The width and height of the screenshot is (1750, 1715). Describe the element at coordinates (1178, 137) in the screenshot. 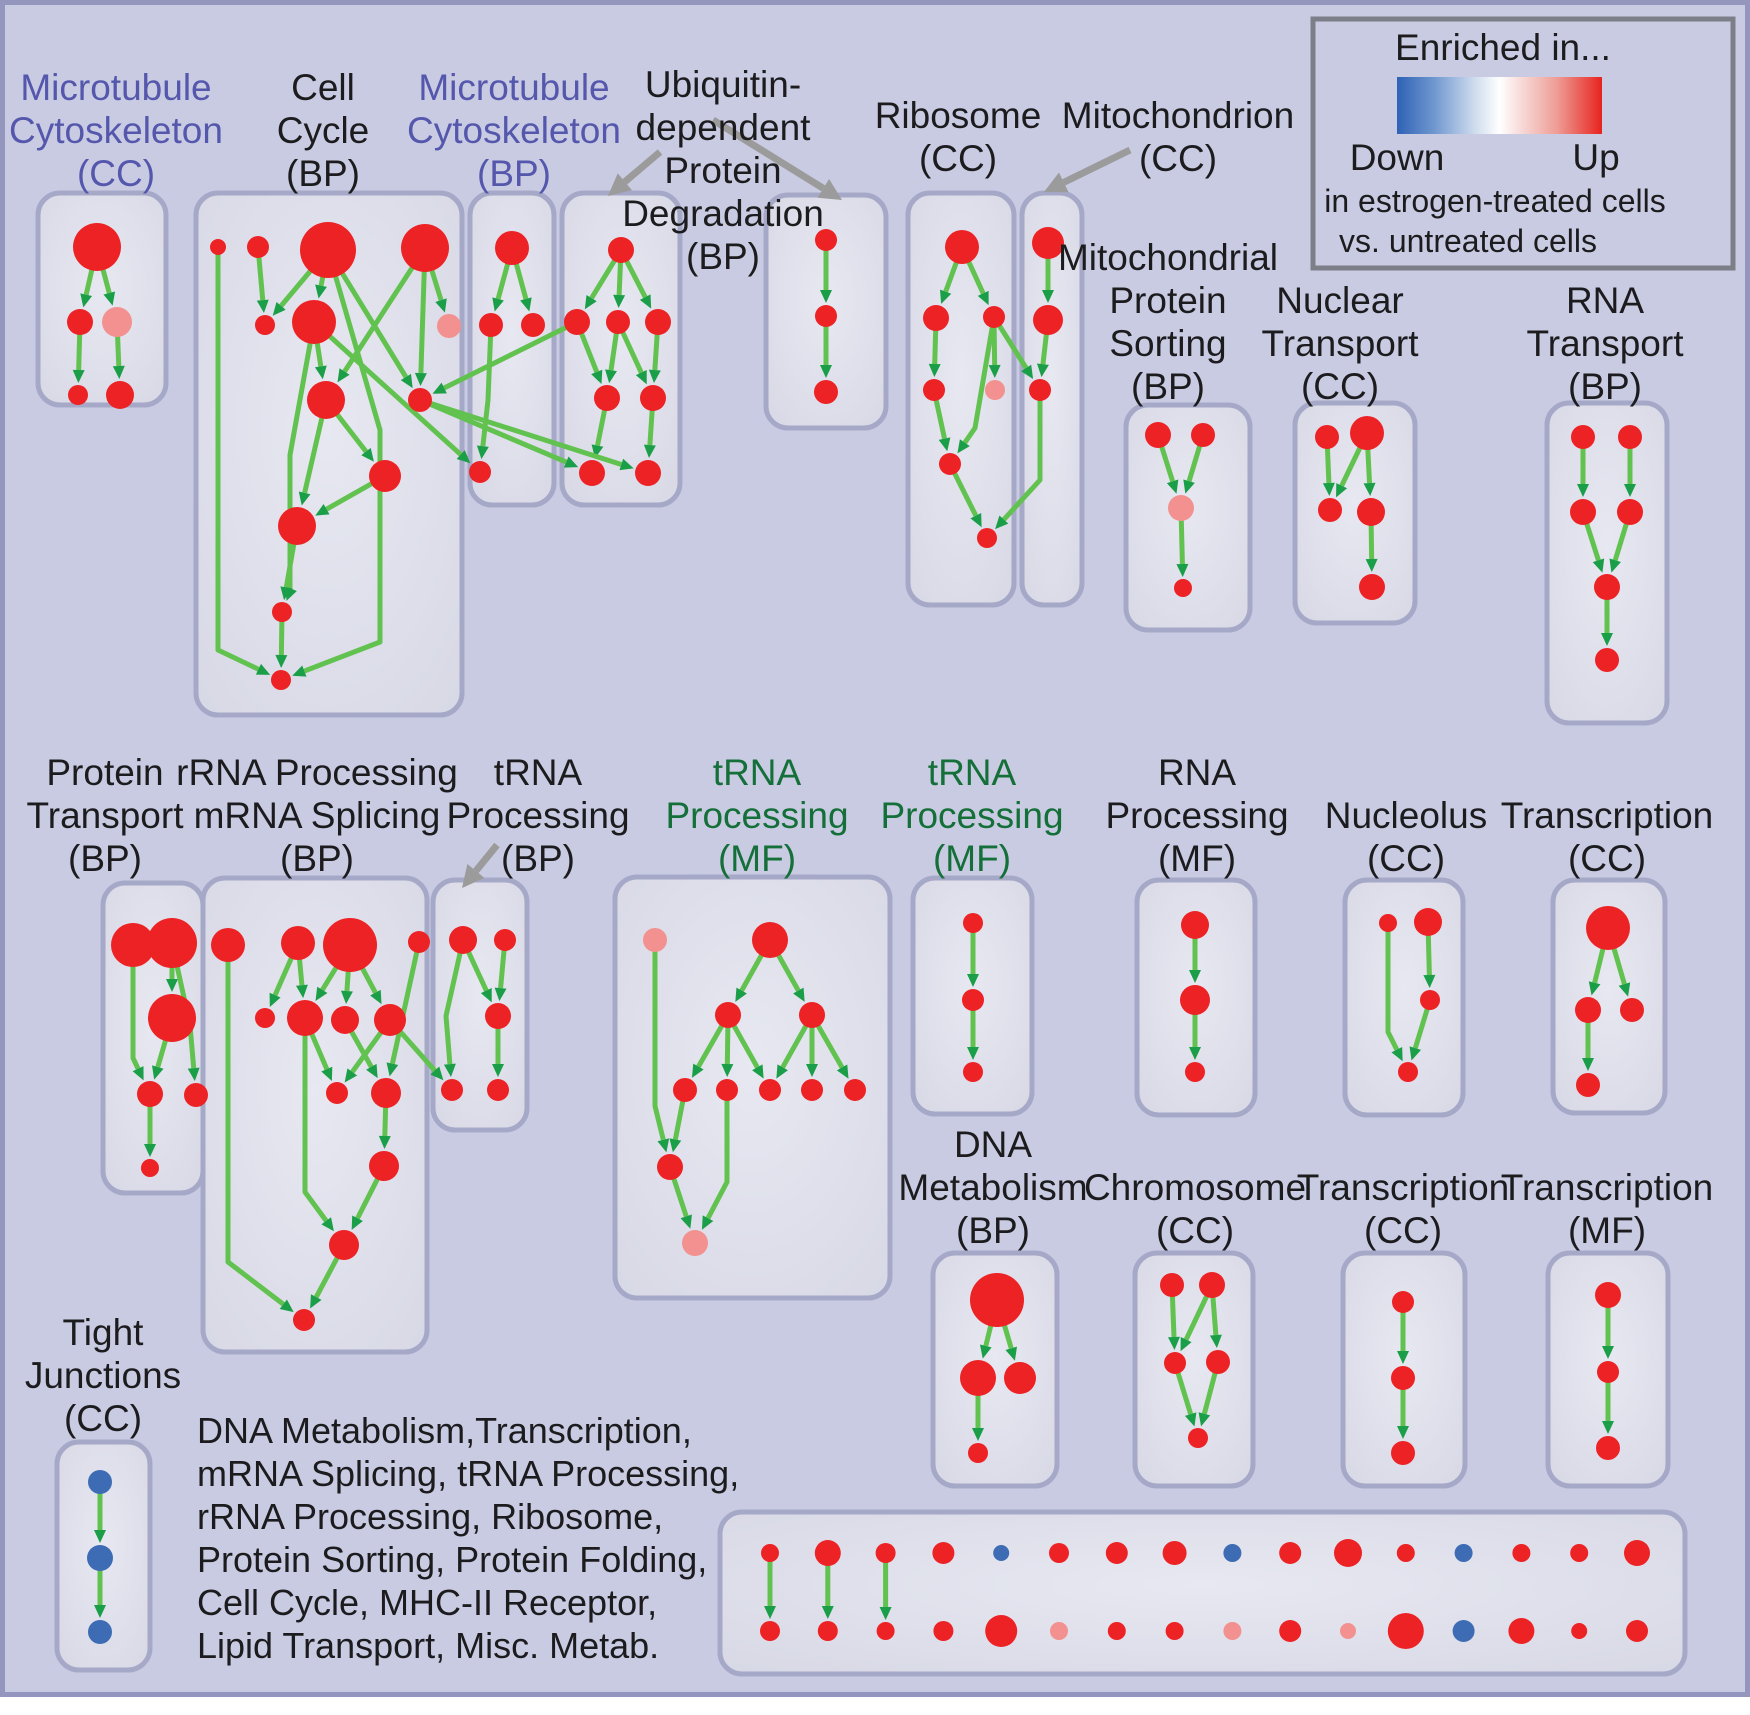

I see `label-mitochondrion: Mitochondrion (CC)` at that location.